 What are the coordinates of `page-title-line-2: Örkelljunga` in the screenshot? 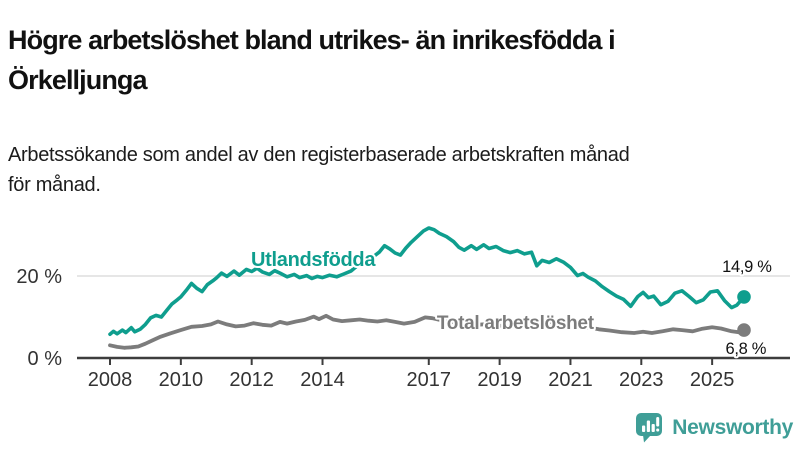 It's located at (78, 80).